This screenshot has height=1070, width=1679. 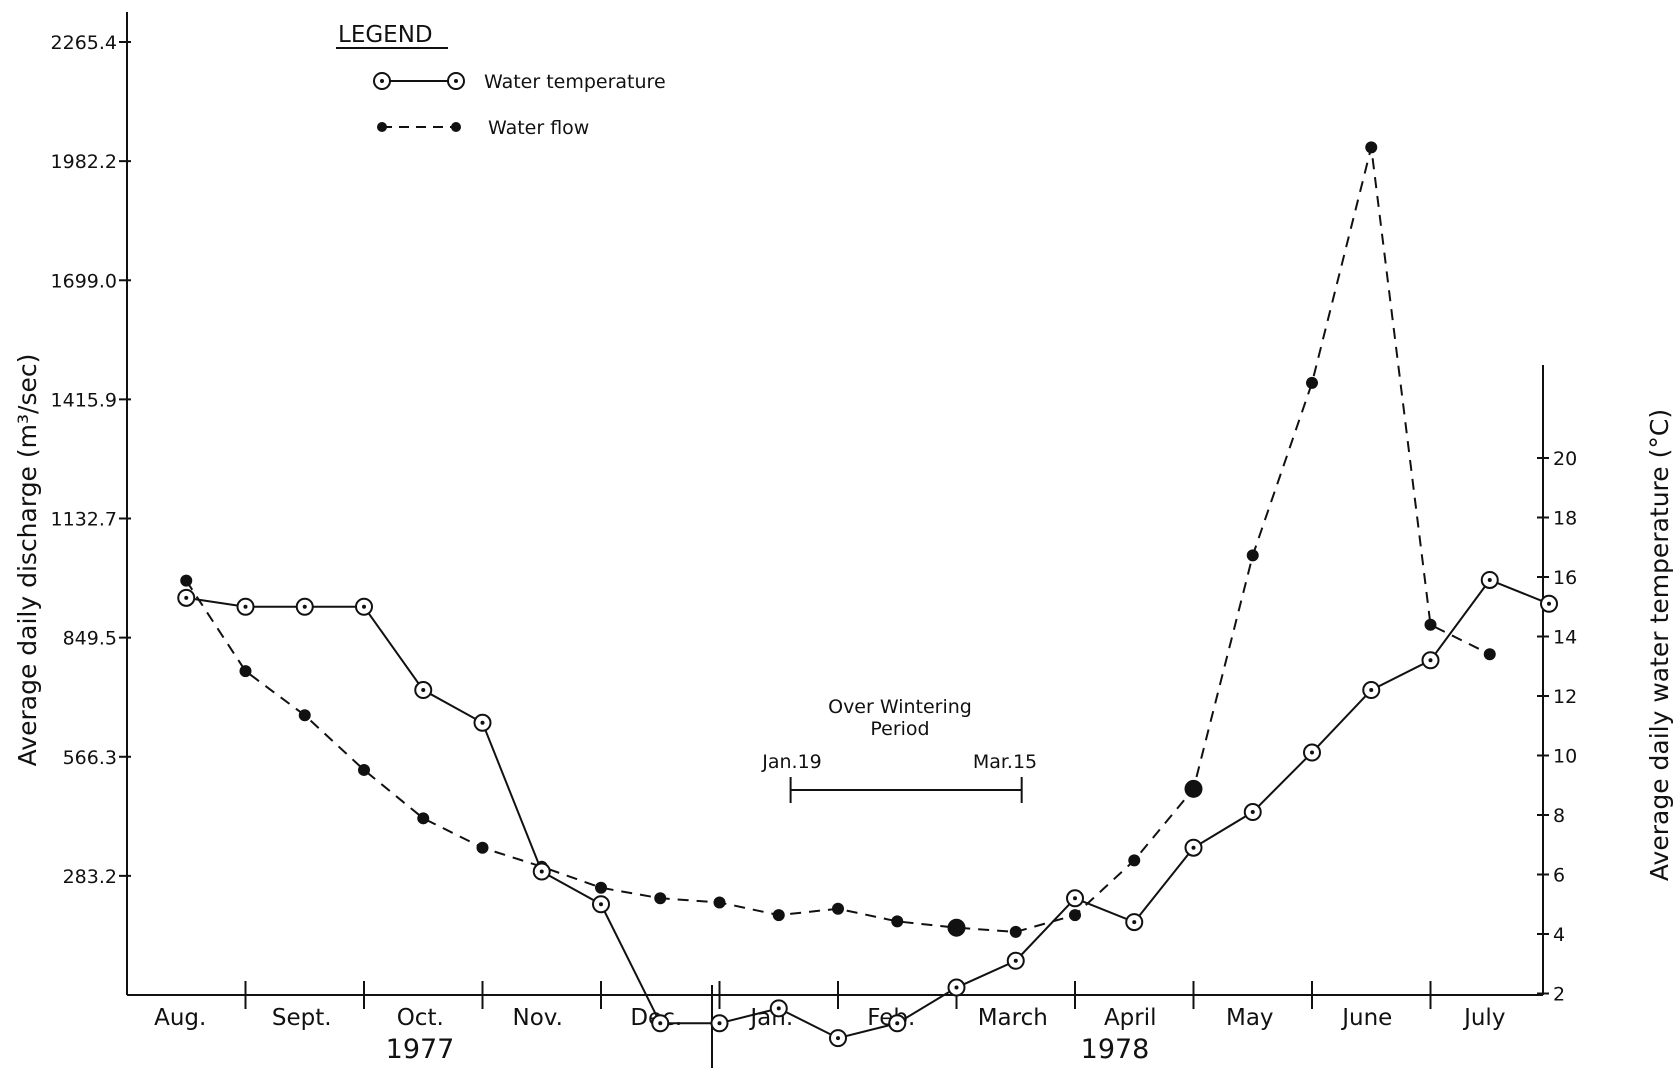 I want to click on left-tick-label: 1132.7, so click(x=84, y=520).